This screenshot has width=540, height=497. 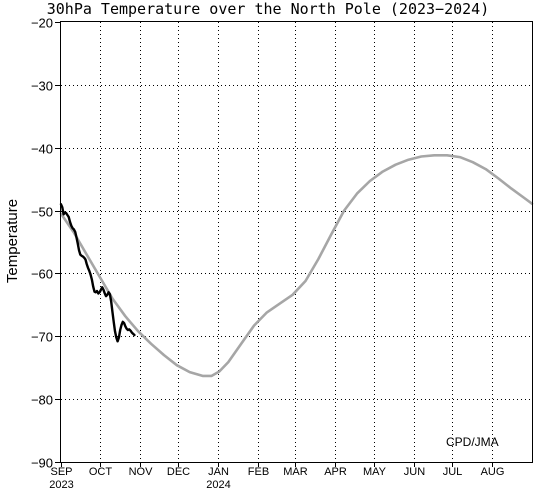 I want to click on x-tick-label: MAR, so click(x=295, y=472).